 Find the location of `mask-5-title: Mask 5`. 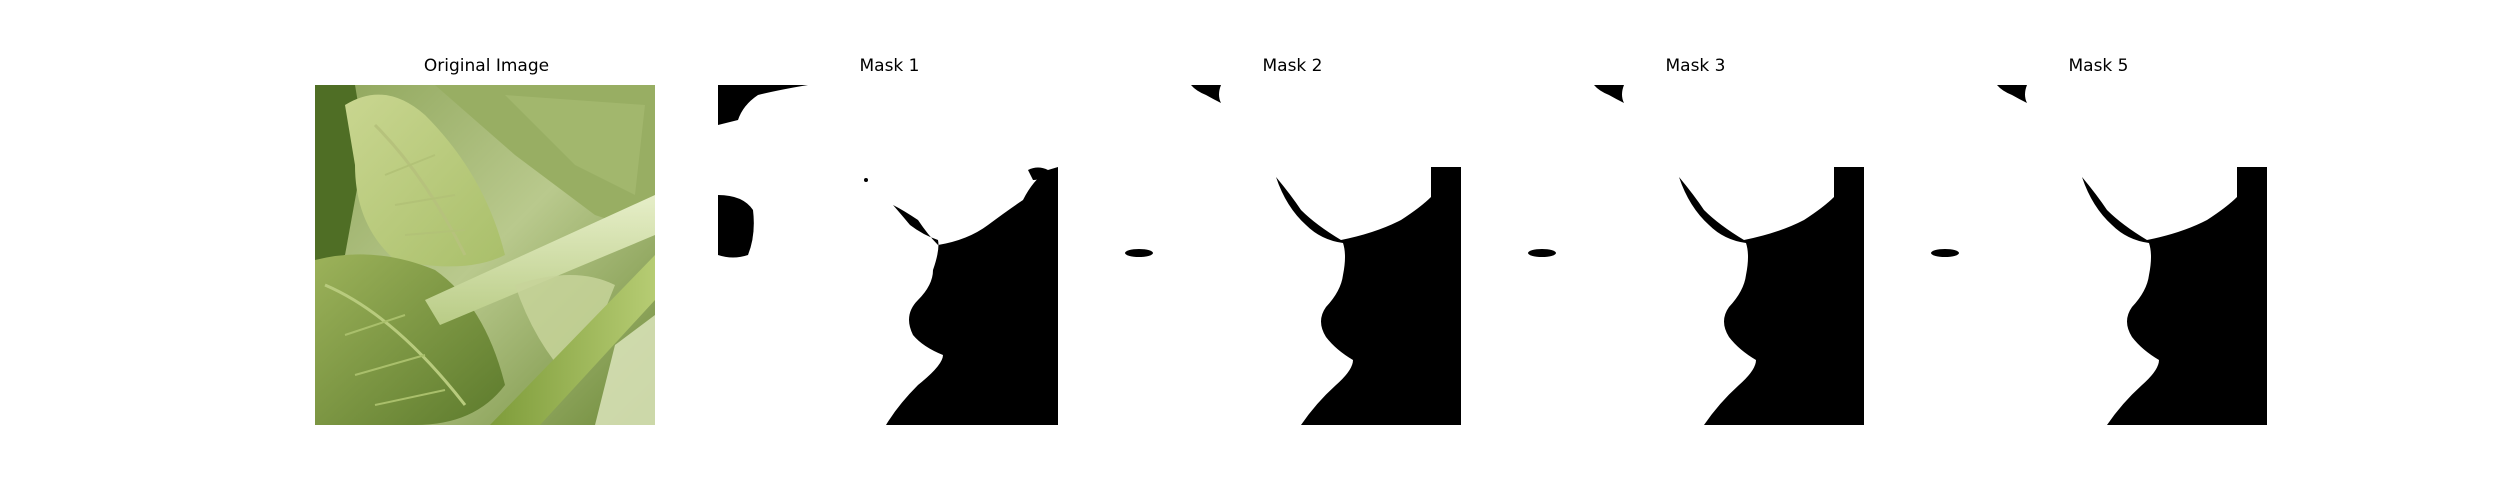

mask-5-title: Mask 5 is located at coordinates (2098, 66).